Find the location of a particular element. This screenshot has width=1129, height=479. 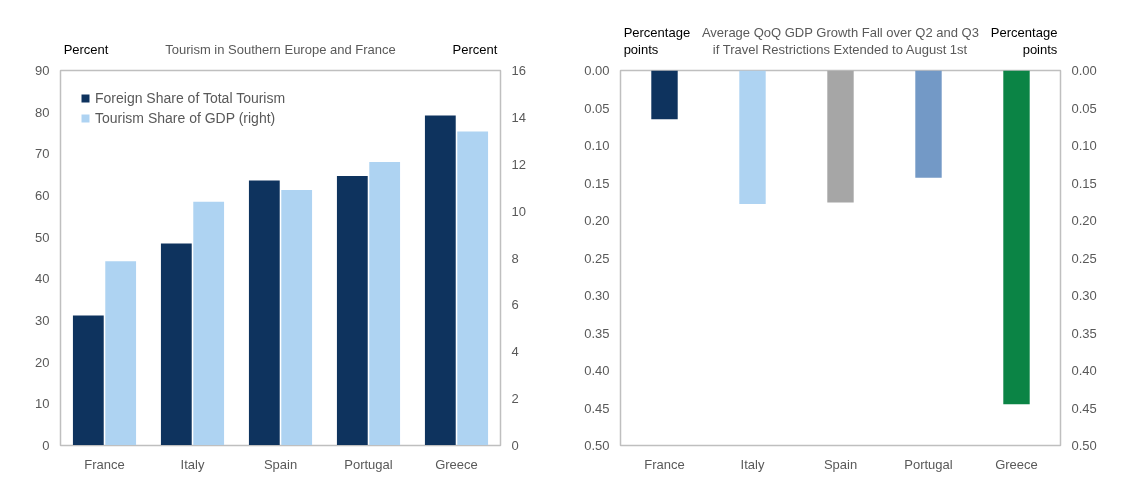

y-tick-label: 0.10 is located at coordinates (597, 145).